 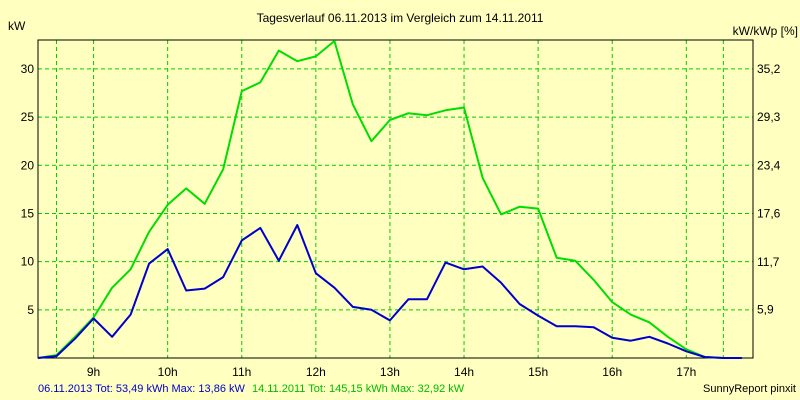 I want to click on y-tick-label-right: 5,9, so click(x=765, y=310).